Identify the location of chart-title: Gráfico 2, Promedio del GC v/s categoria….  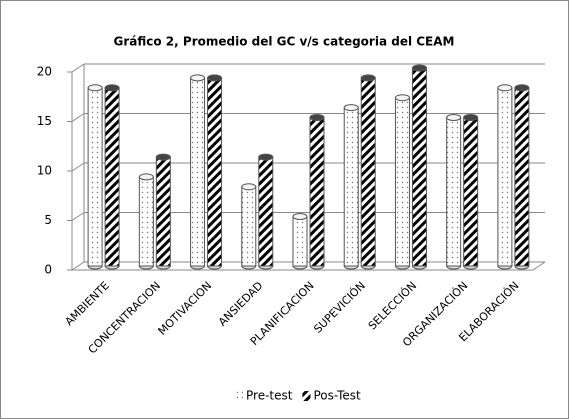
(284, 42).